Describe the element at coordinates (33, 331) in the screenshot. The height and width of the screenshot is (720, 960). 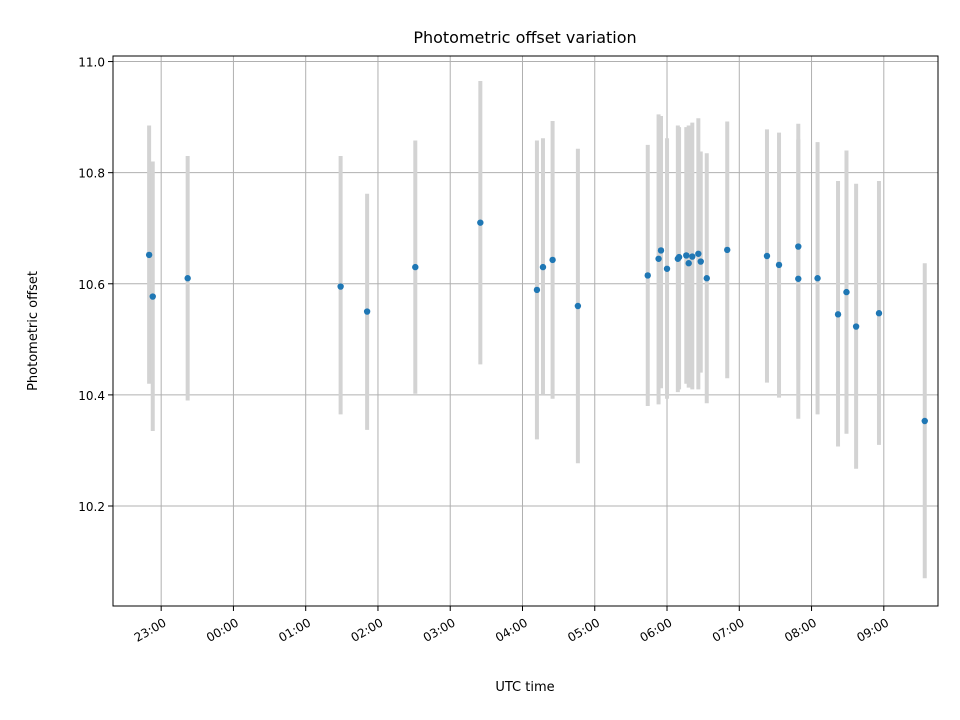
I see `y-axis-label: Photometric offset` at that location.